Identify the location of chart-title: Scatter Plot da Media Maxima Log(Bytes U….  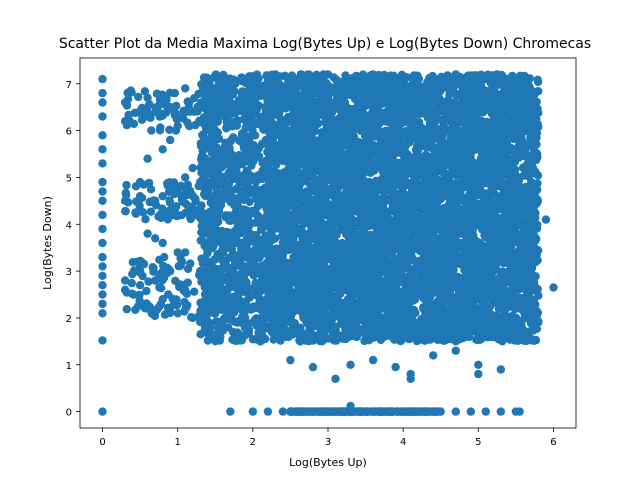
(325, 44).